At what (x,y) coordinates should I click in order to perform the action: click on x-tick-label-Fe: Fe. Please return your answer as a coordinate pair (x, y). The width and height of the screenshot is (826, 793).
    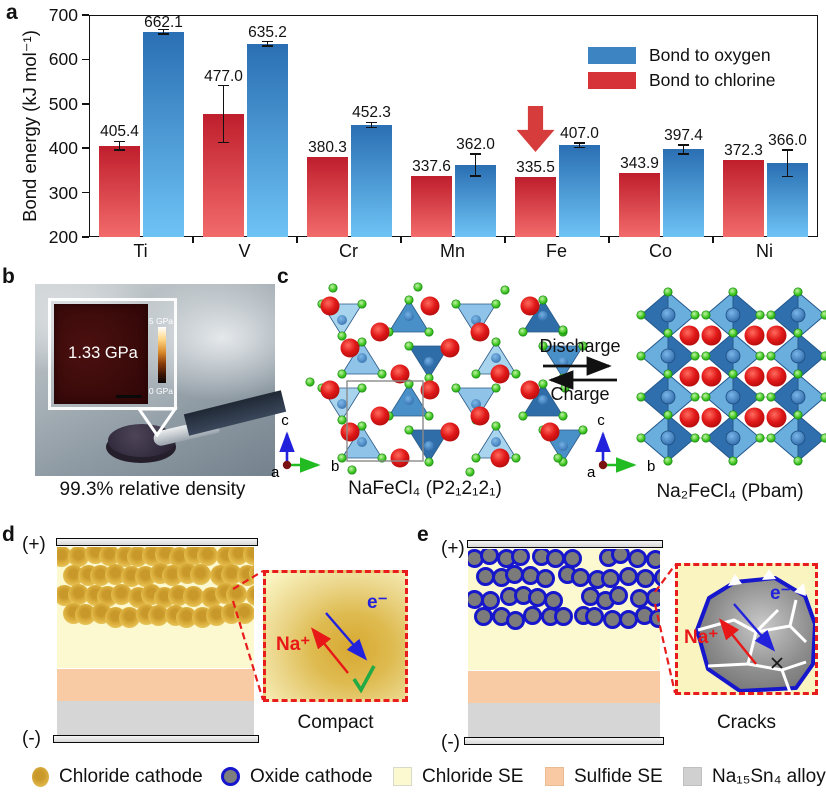
    Looking at the image, I should click on (556, 251).